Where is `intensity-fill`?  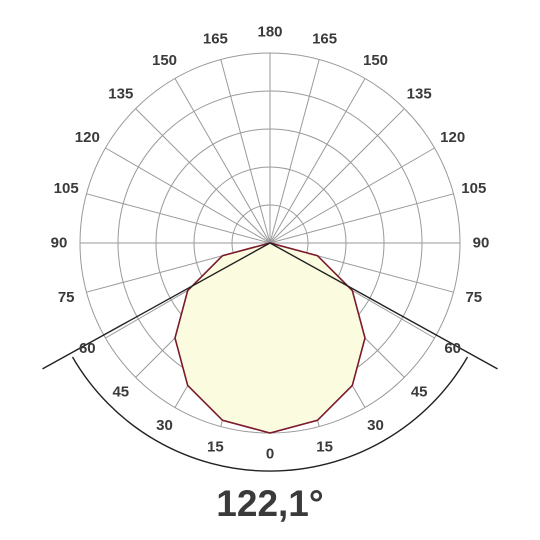
intensity-fill is located at coordinates (270, 338).